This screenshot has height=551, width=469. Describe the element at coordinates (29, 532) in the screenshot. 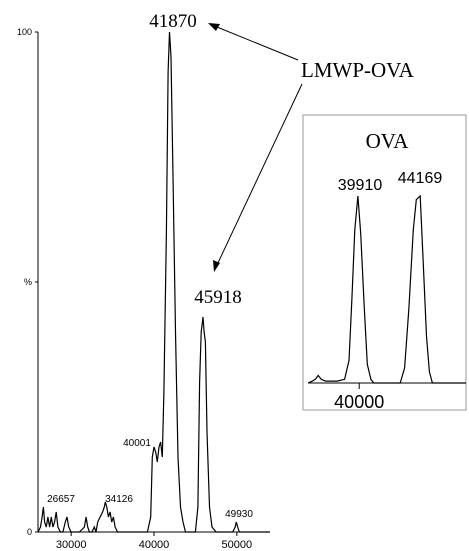

I see `y-tick-0: 0` at that location.